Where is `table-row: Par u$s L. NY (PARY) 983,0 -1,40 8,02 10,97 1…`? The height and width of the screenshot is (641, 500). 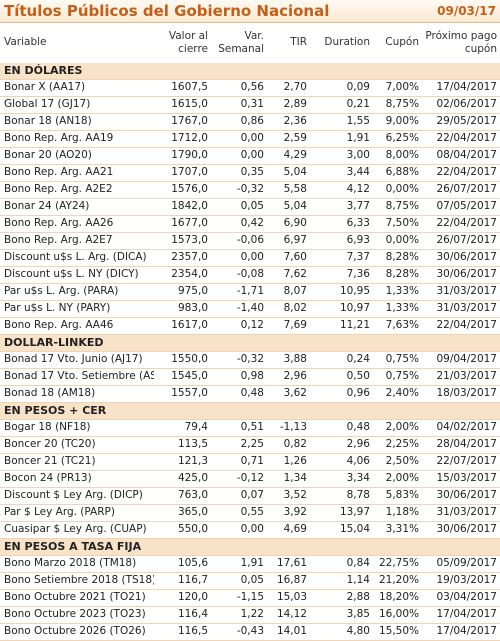 table-row: Par u$s L. NY (PARY) 983,0 -1,40 8,02 10,97 1… is located at coordinates (250, 309).